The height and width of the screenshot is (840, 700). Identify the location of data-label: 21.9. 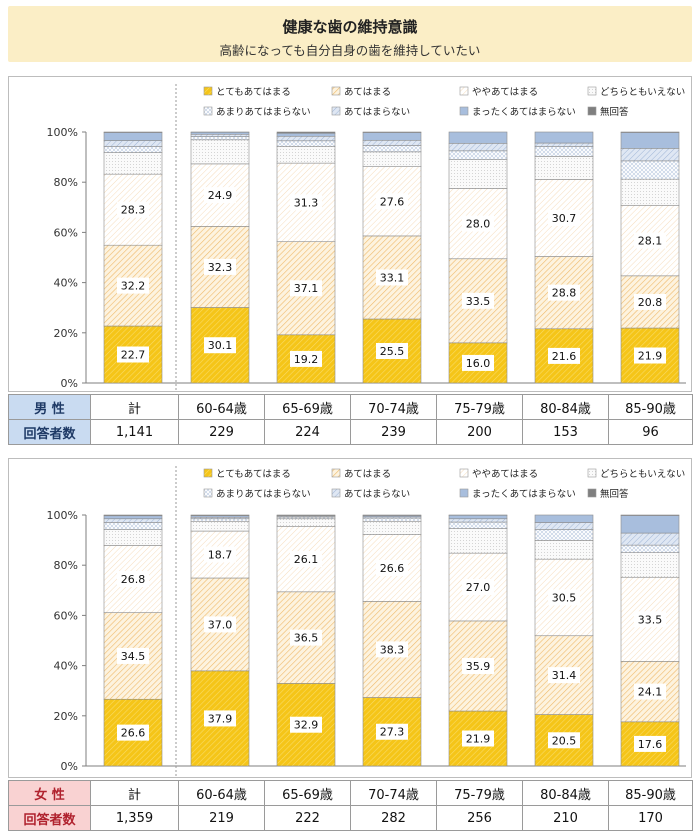
(650, 356).